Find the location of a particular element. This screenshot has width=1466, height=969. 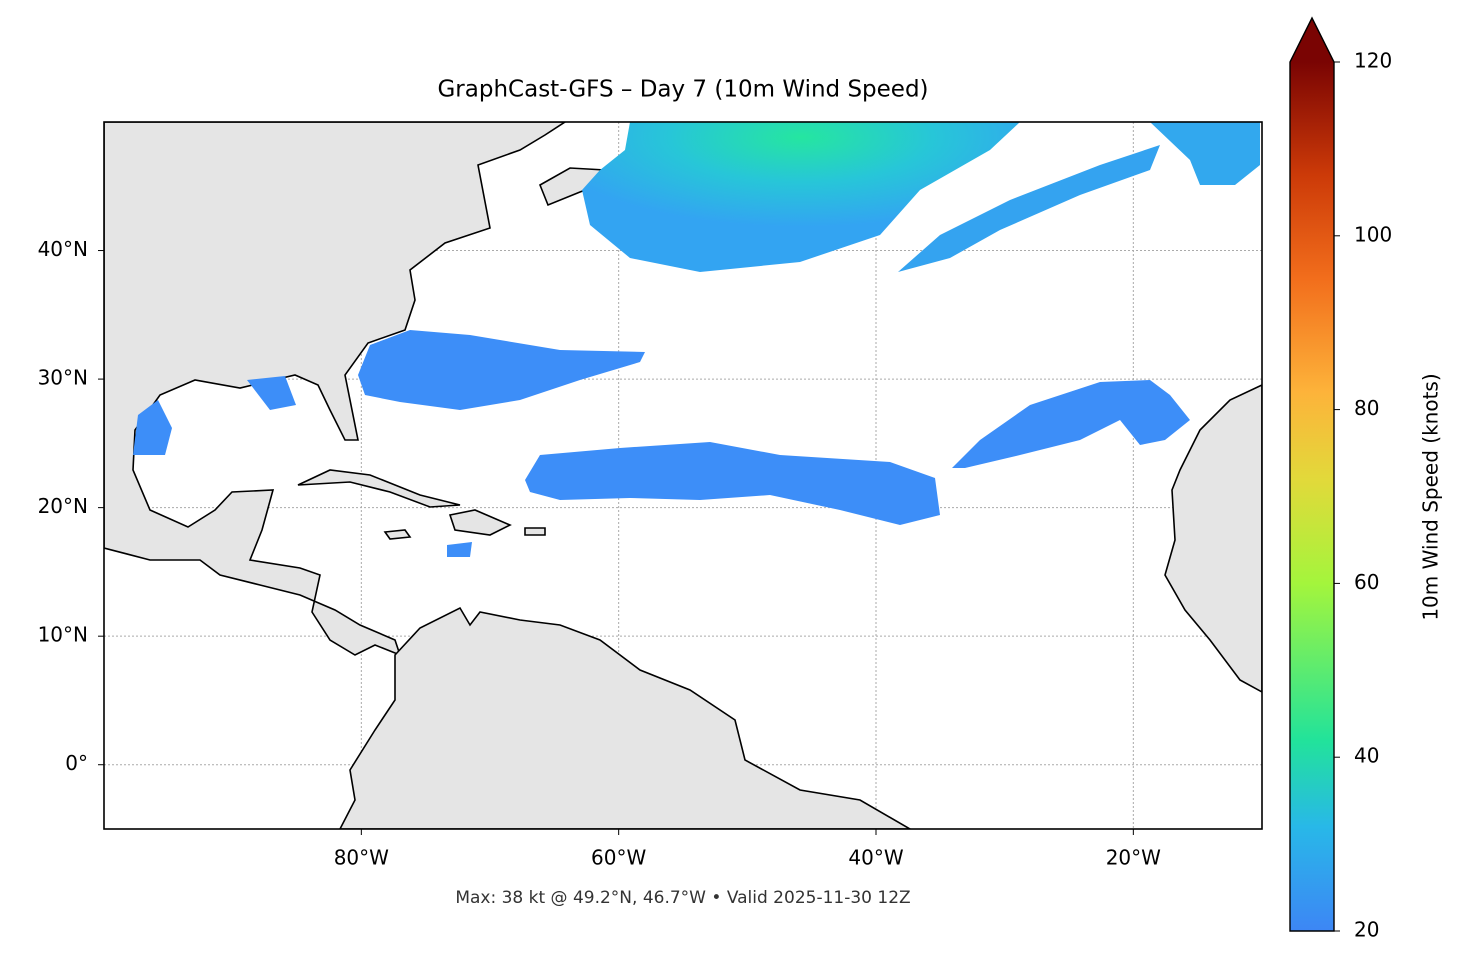

colorbar-fill is located at coordinates (1312, 496).